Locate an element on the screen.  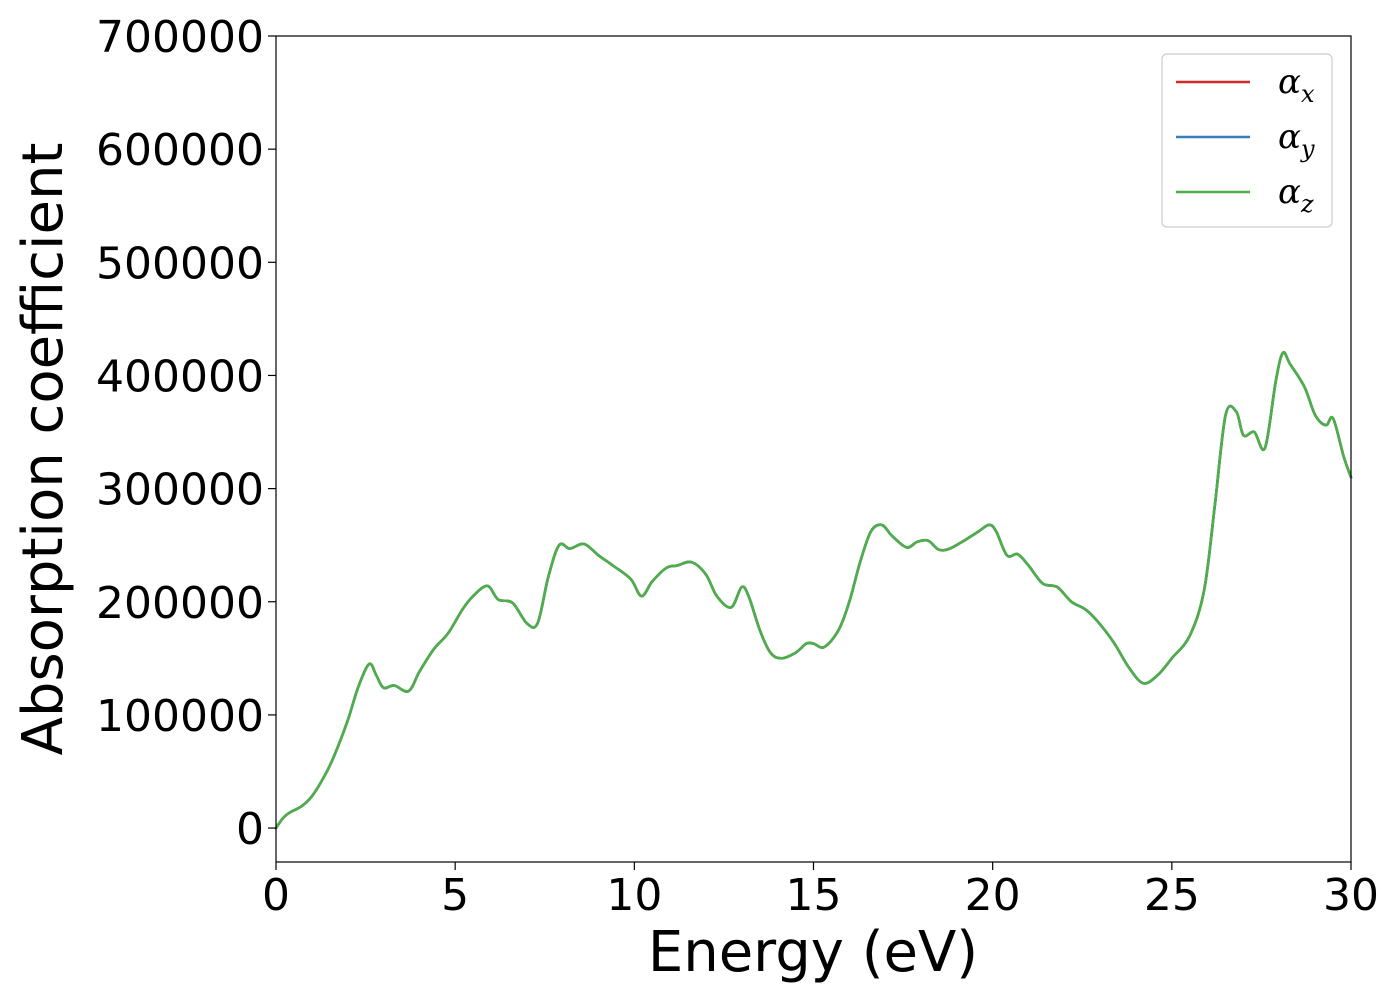
x-tick-label: 0 is located at coordinates (276, 895).